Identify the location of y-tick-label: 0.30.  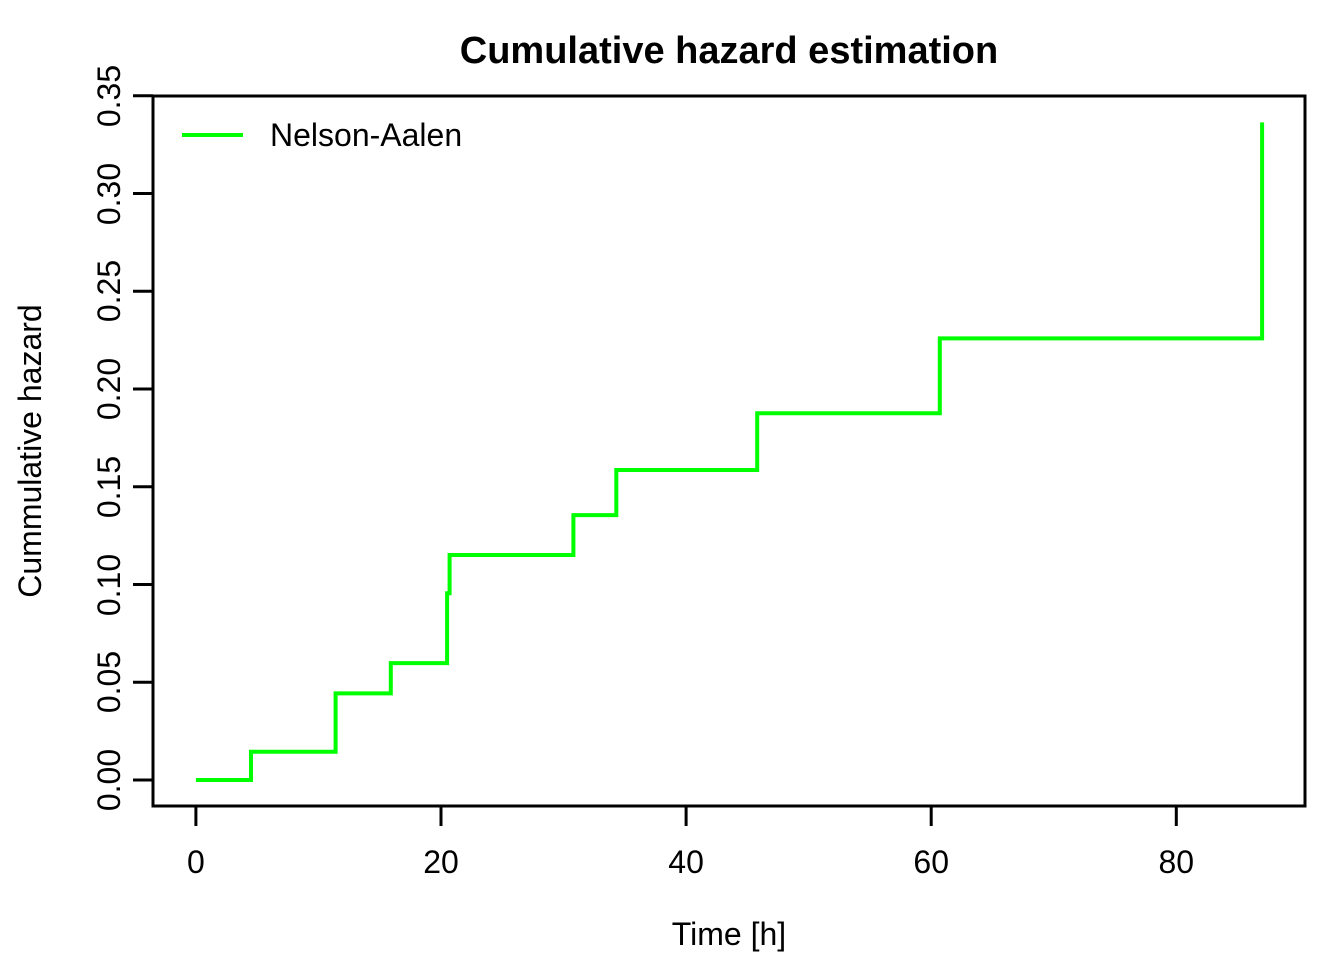
(109, 193).